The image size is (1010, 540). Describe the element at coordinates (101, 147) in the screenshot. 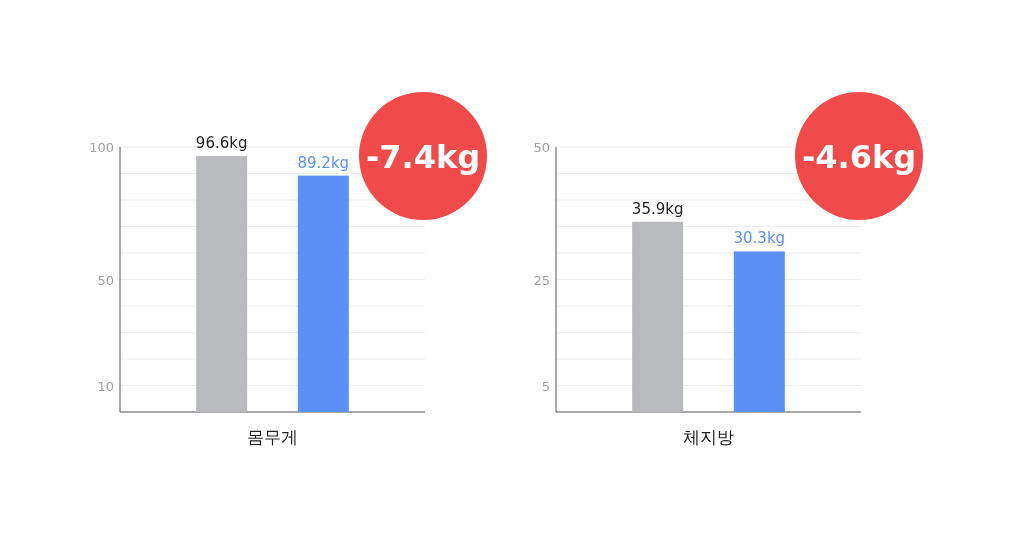

I see `y-tick-label: 100` at that location.